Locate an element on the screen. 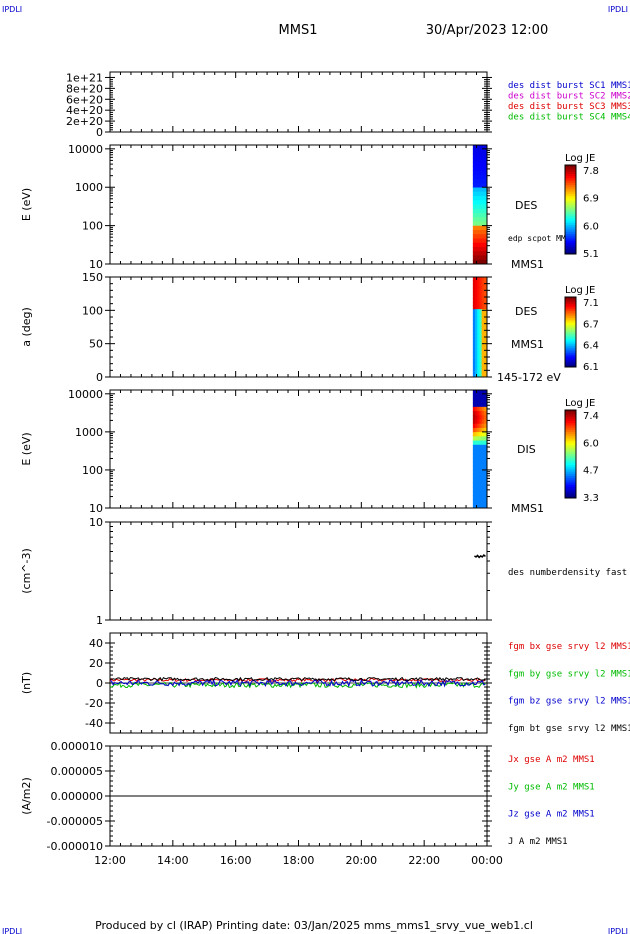 The image size is (630, 934). panel3-ytick-label: 100 is located at coordinates (92, 310).